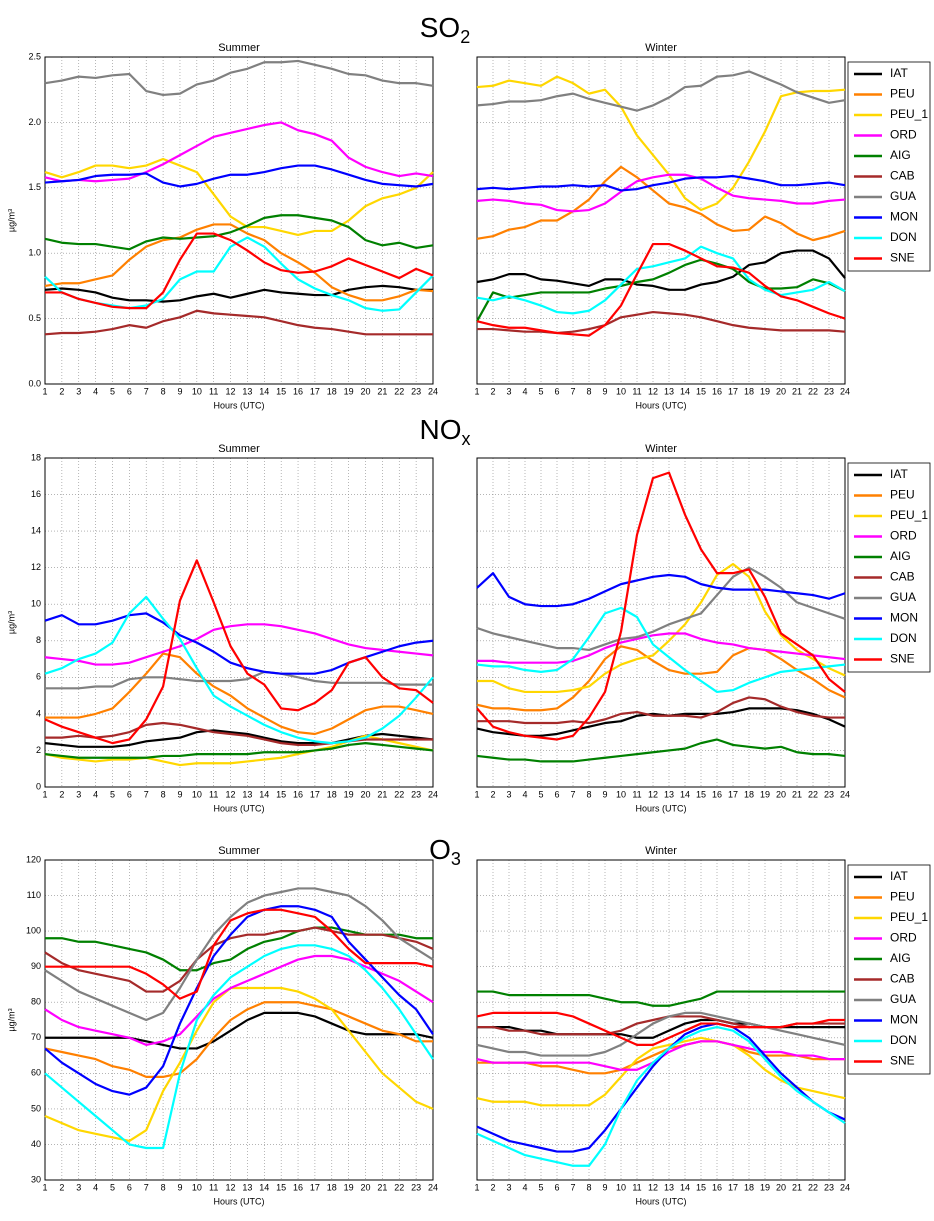  What do you see at coordinates (38, 677) in the screenshot?
I see `y-tick-label: 6` at bounding box center [38, 677].